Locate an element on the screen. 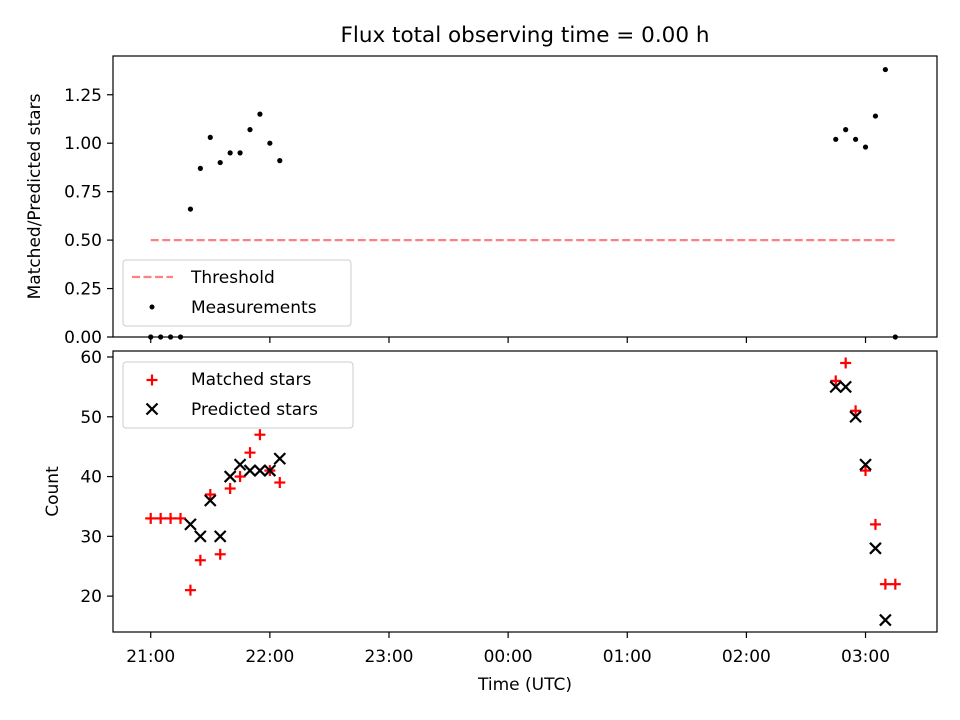  count-y-tick-label-0: 20 is located at coordinates (91, 597).